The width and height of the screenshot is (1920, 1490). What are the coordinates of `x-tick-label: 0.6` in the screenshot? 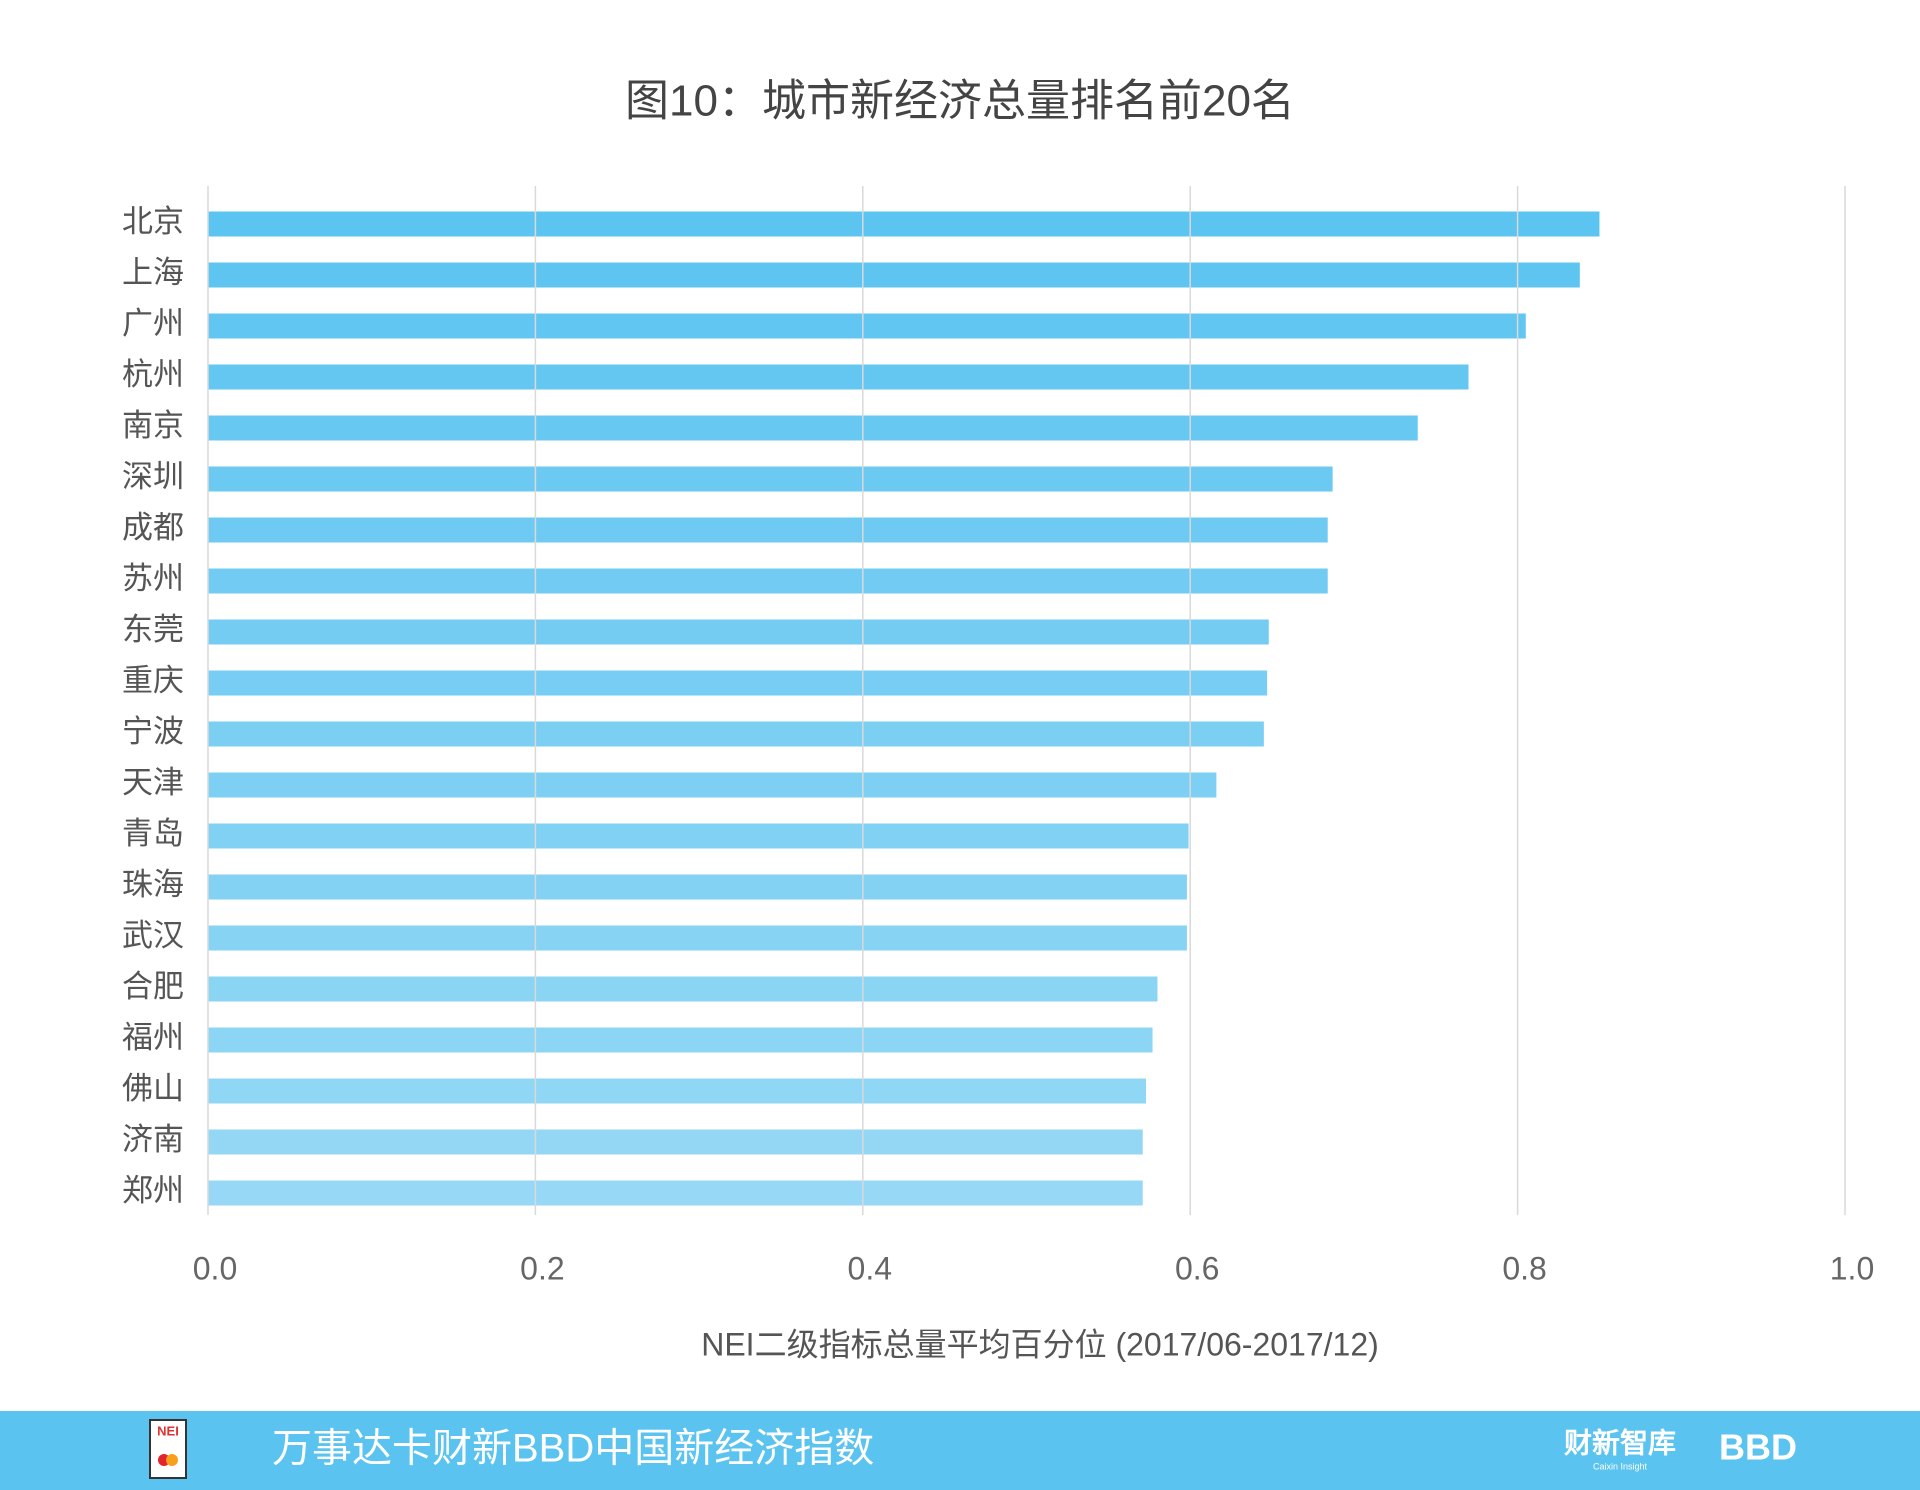 It's located at (1197, 1268).